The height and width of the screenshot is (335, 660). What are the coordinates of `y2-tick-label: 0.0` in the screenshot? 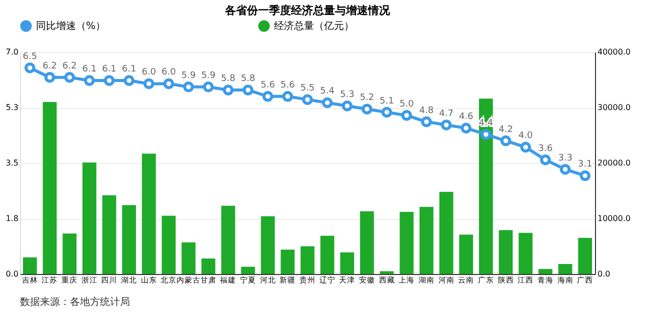 It's located at (604, 274).